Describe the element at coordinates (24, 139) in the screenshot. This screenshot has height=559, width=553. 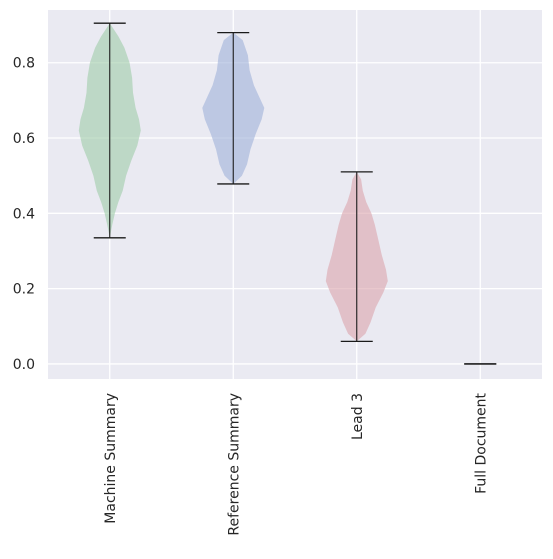
I see `y-tick-label: 0.6` at that location.